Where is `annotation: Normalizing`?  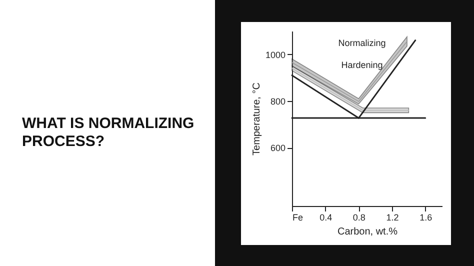
annotation: Normalizing is located at coordinates (362, 43).